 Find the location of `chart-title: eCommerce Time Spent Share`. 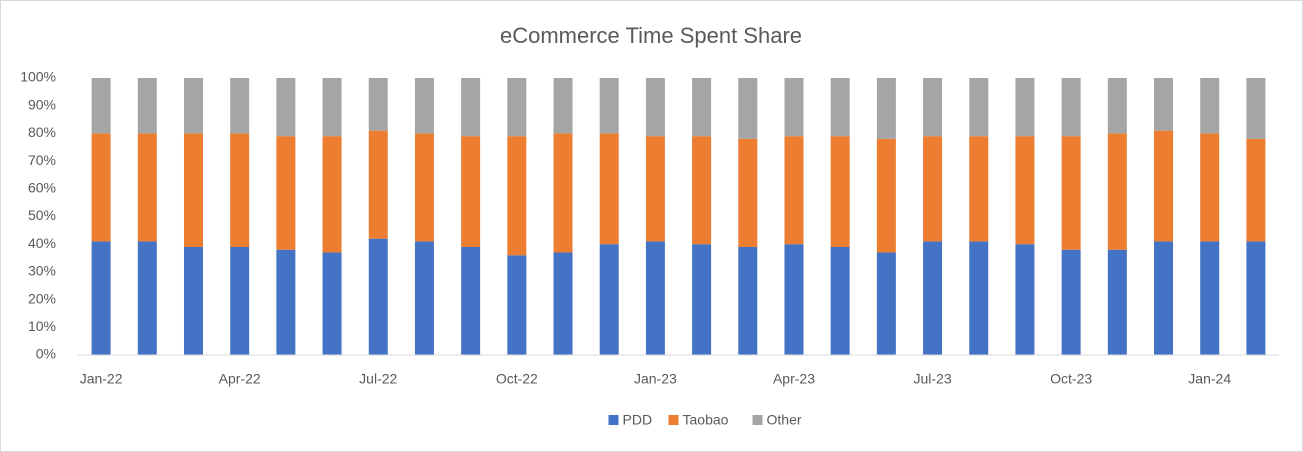

chart-title: eCommerce Time Spent Share is located at coordinates (651, 35).